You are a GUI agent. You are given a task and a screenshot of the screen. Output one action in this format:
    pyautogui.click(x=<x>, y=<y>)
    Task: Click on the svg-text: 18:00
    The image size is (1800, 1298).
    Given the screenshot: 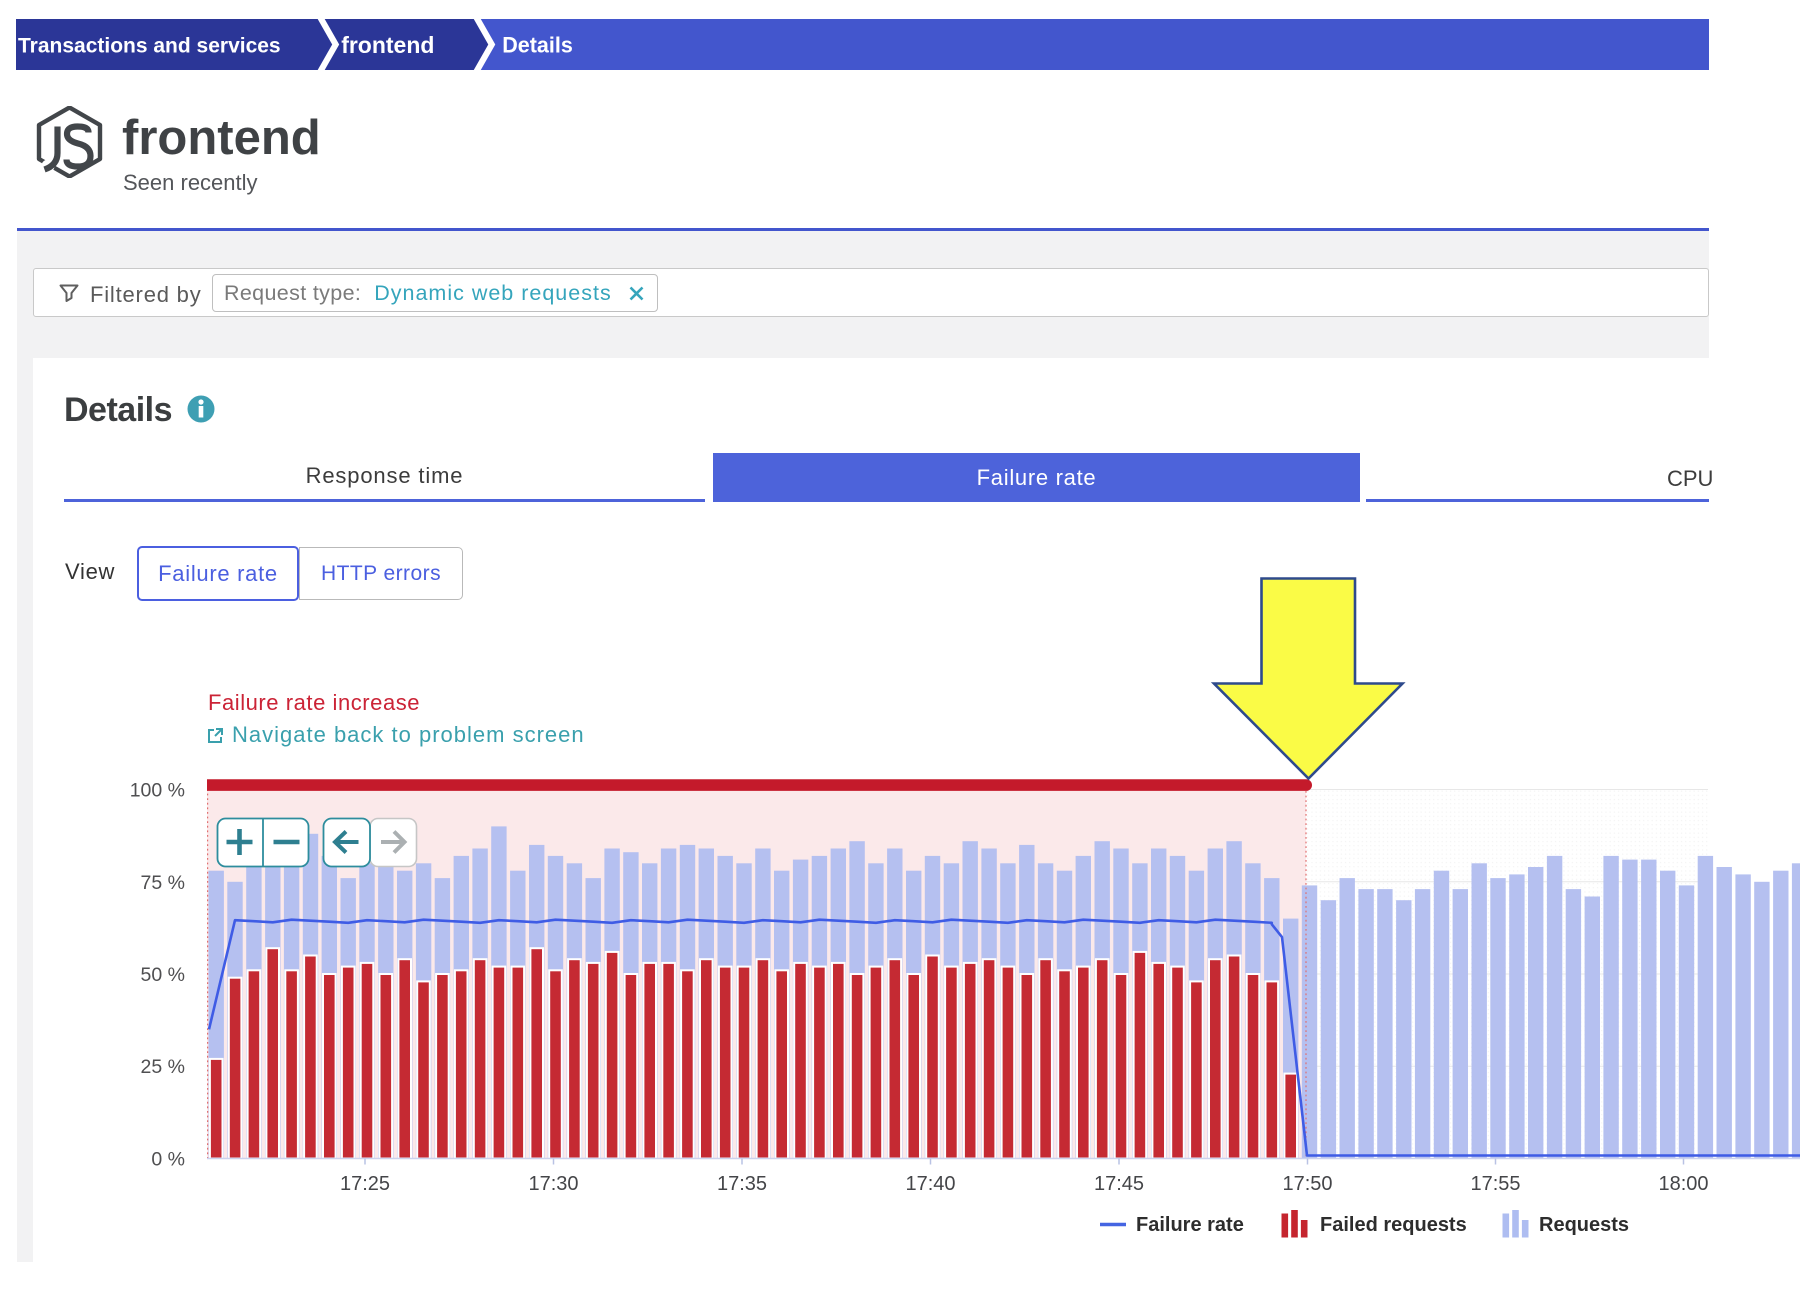 What is the action you would take?
    pyautogui.click(x=1683, y=1184)
    